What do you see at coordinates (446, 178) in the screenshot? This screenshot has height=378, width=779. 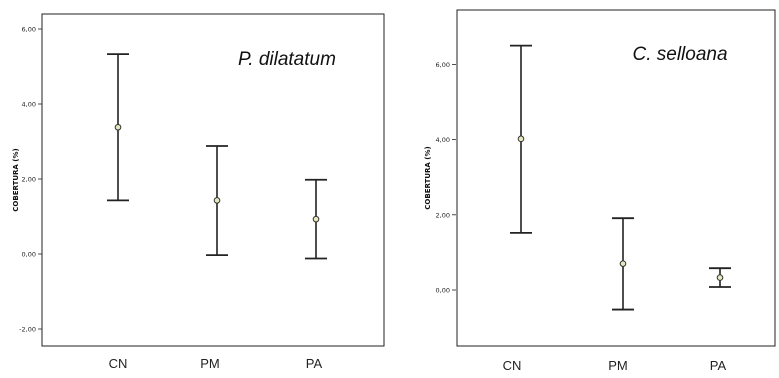 I see `y-ticks: 0,00 2,00 4,00 6,00` at bounding box center [446, 178].